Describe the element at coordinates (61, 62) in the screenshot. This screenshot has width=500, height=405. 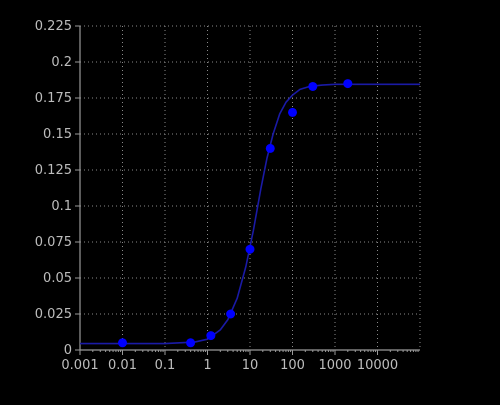
I see `y-tick-label: 0.2` at that location.